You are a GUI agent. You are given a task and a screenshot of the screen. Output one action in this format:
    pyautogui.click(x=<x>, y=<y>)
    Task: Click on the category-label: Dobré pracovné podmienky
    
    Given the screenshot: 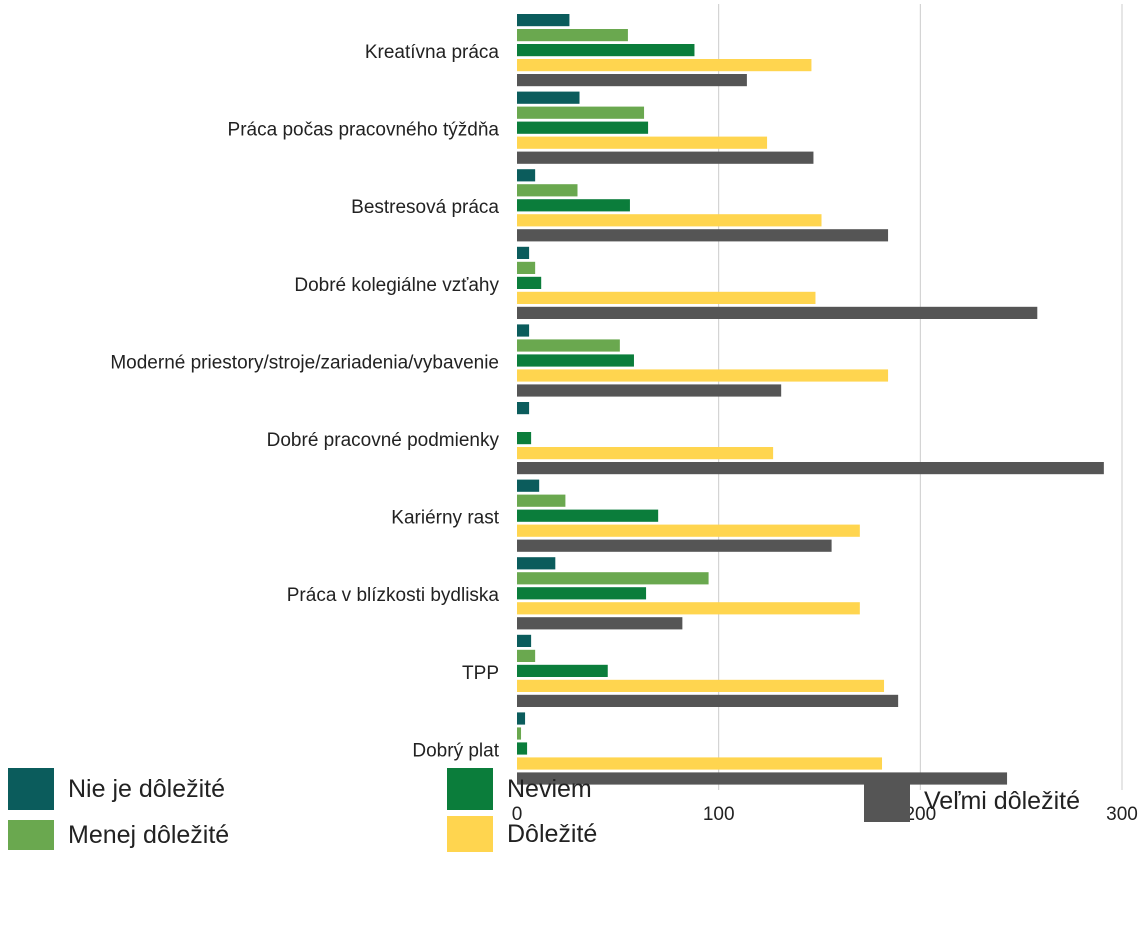 What is the action you would take?
    pyautogui.click(x=383, y=440)
    